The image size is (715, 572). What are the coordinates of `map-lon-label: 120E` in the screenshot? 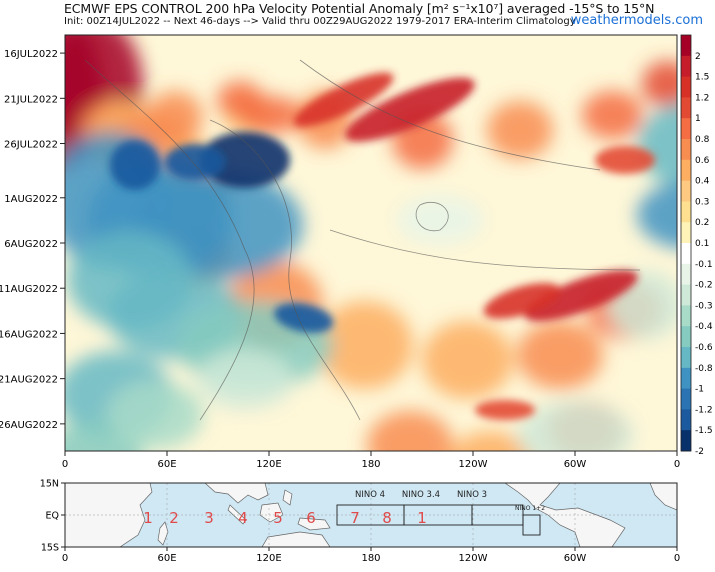 It's located at (268, 558).